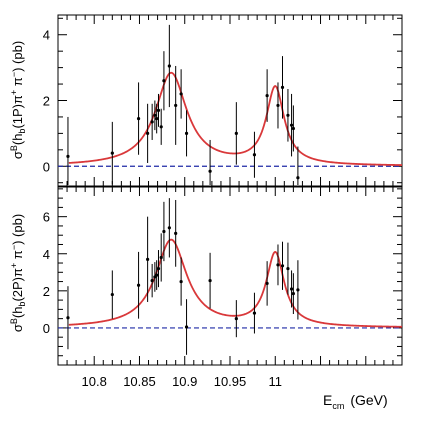 This screenshot has width=436, height=423. I want to click on bottom-xtick-label: 10.95, so click(230, 381).